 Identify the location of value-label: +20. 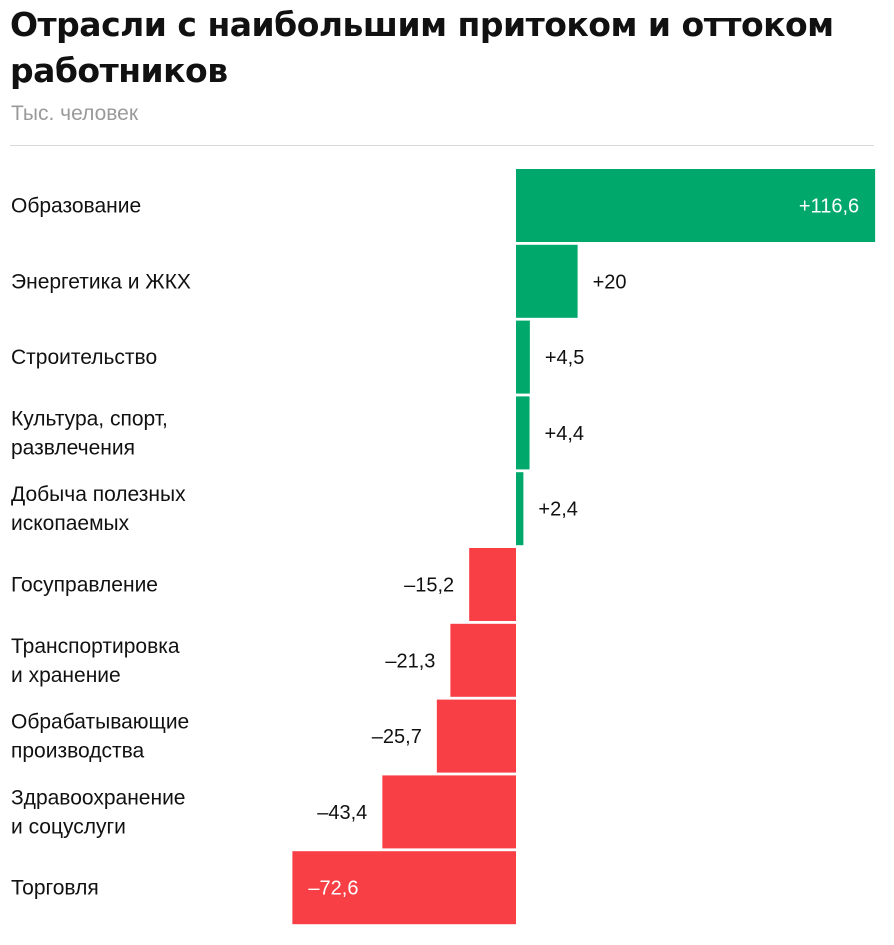
(610, 282).